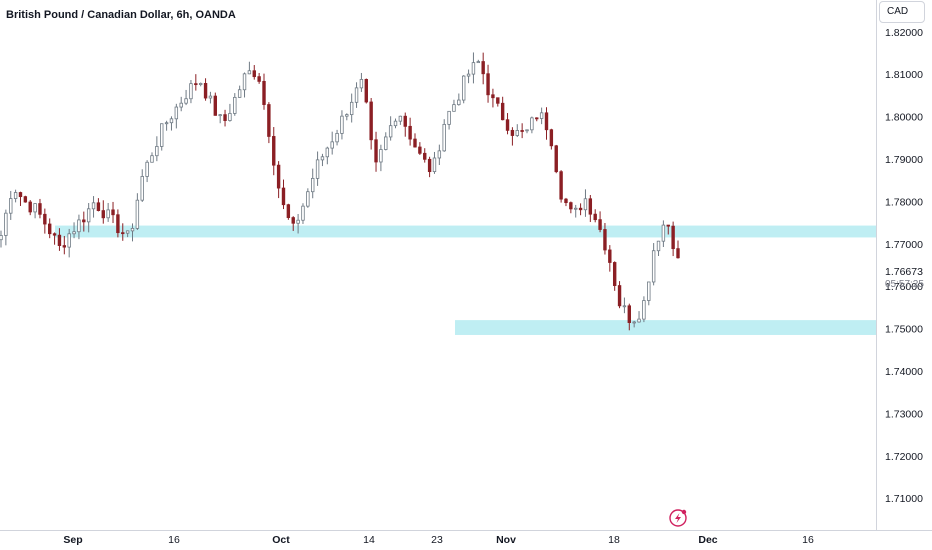 The width and height of the screenshot is (932, 550). I want to click on time-tick-label: 16, so click(808, 540).